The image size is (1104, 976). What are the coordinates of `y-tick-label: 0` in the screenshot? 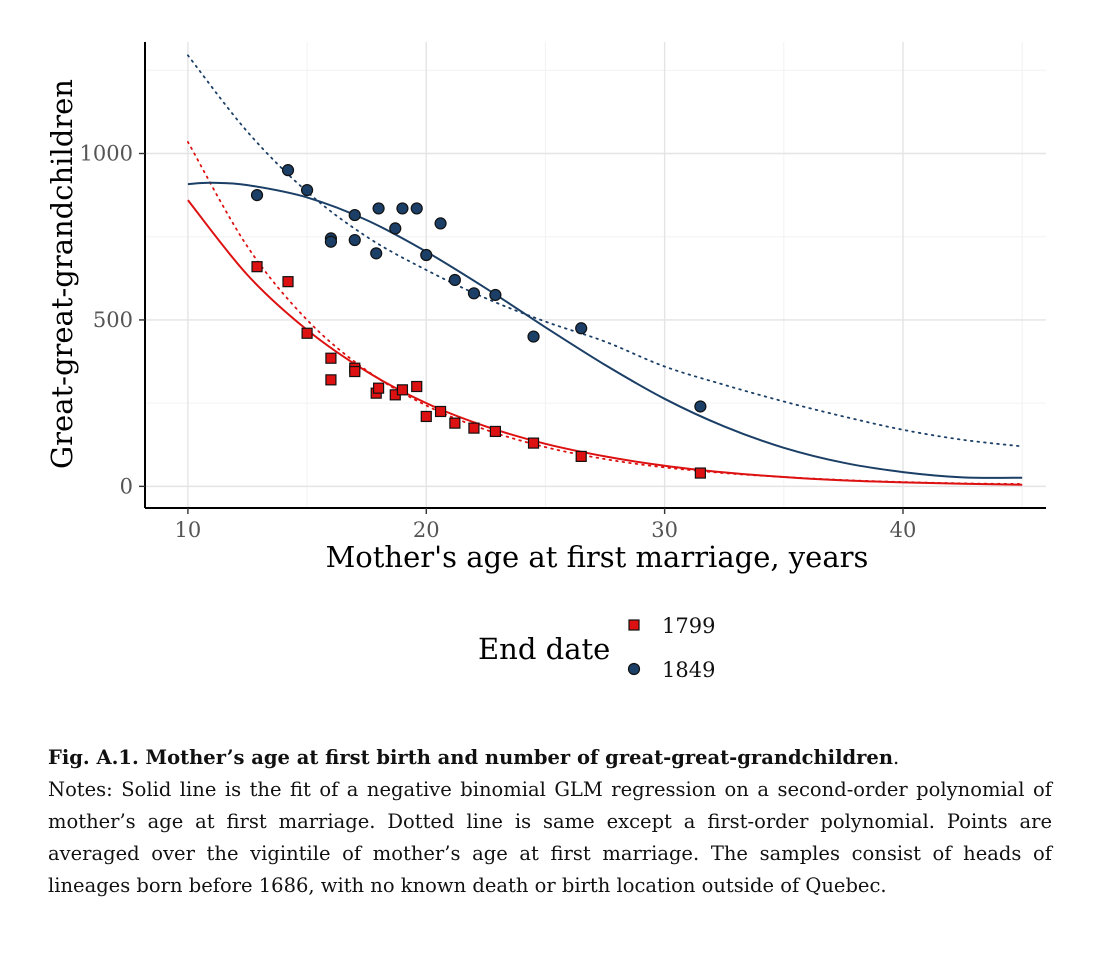 It's located at (126, 486).